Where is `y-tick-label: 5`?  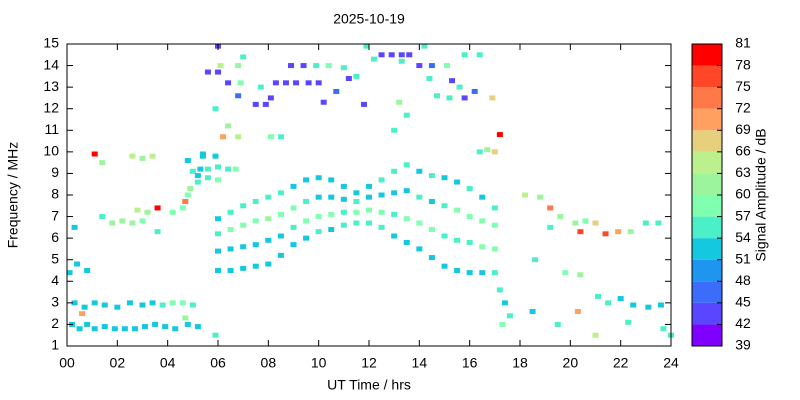
y-tick-label: 5 is located at coordinates (55, 258).